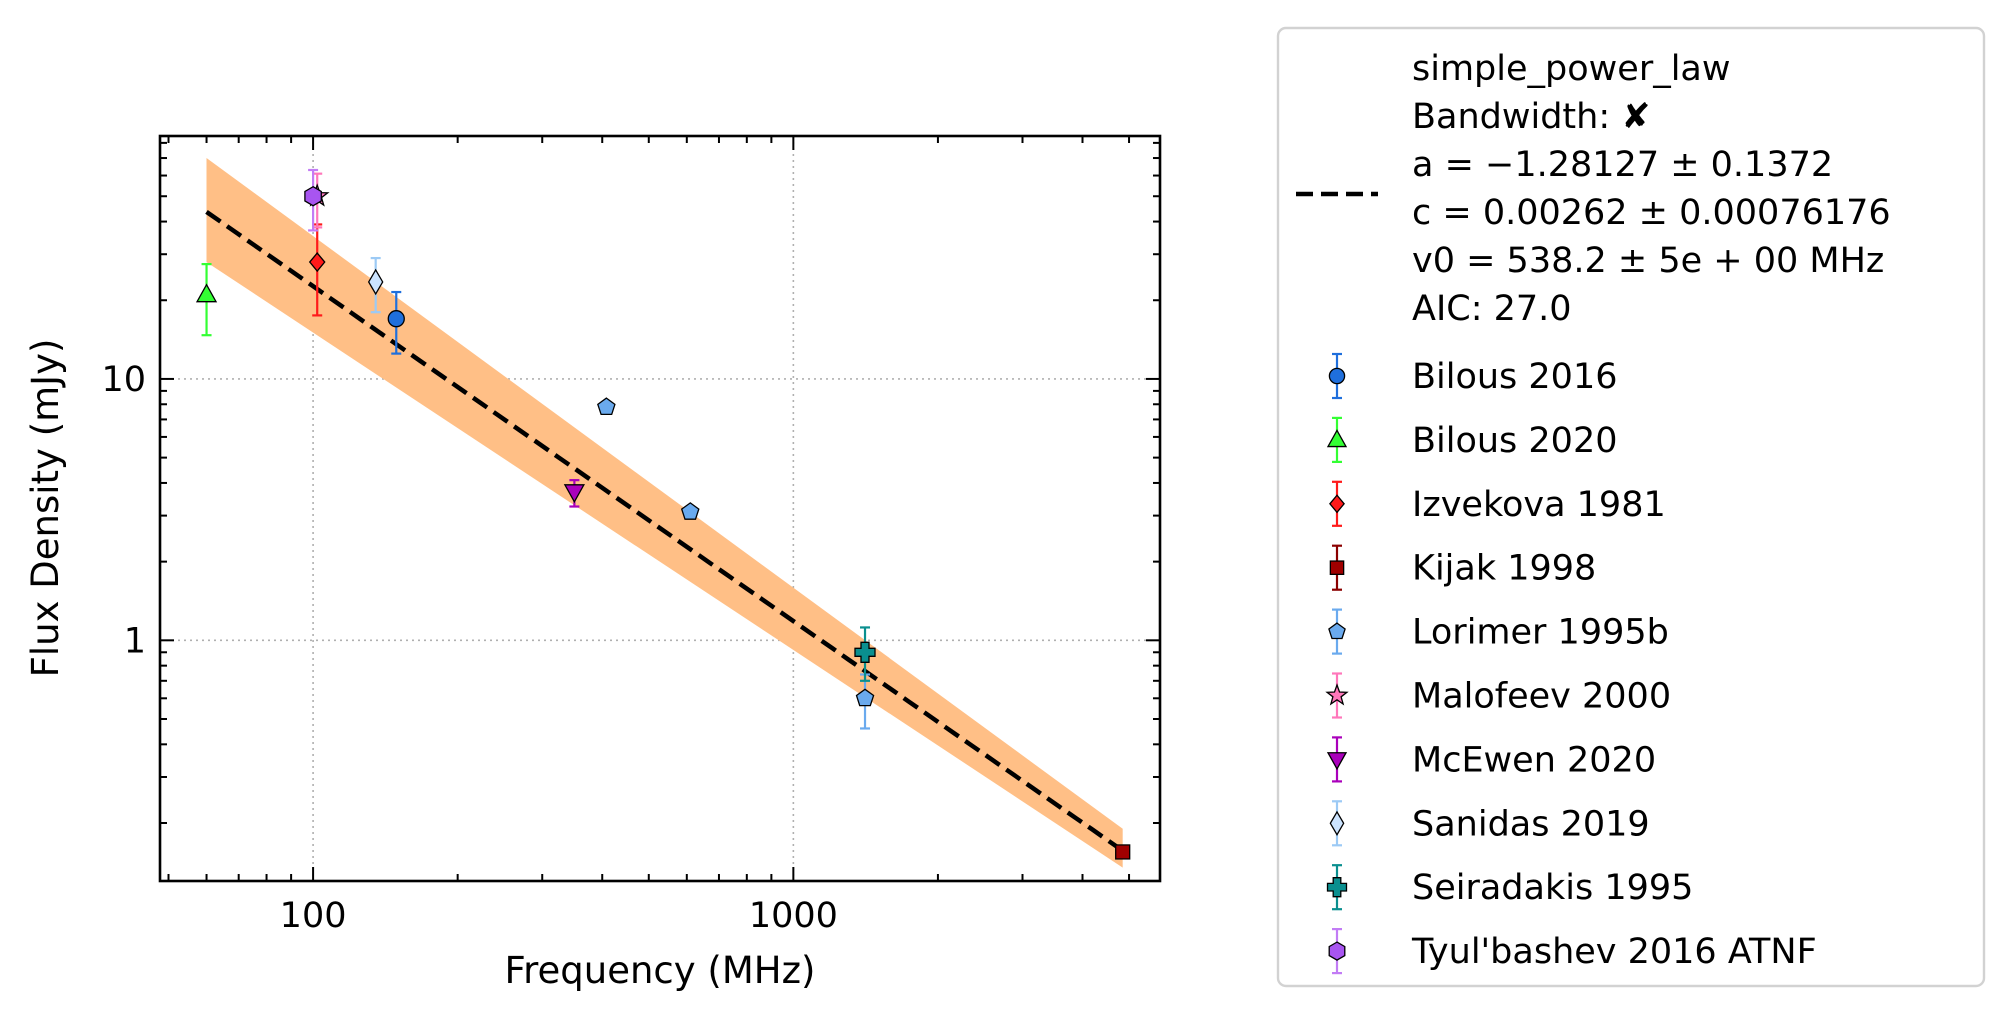  I want to click on legend-item: Lorimer 1995b, so click(1498, 631).